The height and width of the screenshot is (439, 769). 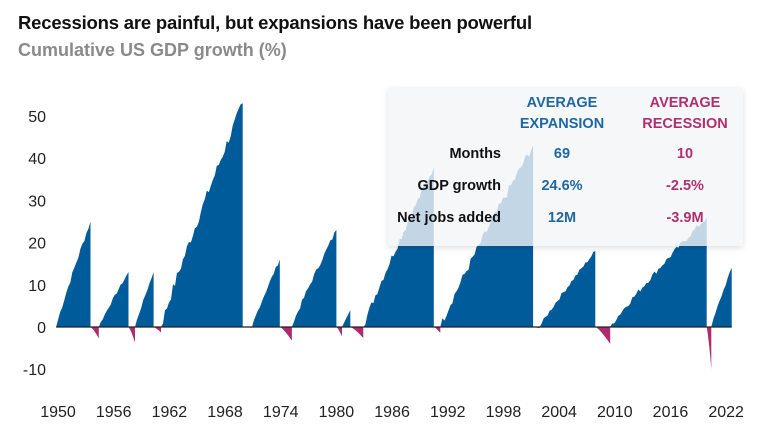 I want to click on header-average-expansion: AVERAGE EXPANSION, so click(x=562, y=114).